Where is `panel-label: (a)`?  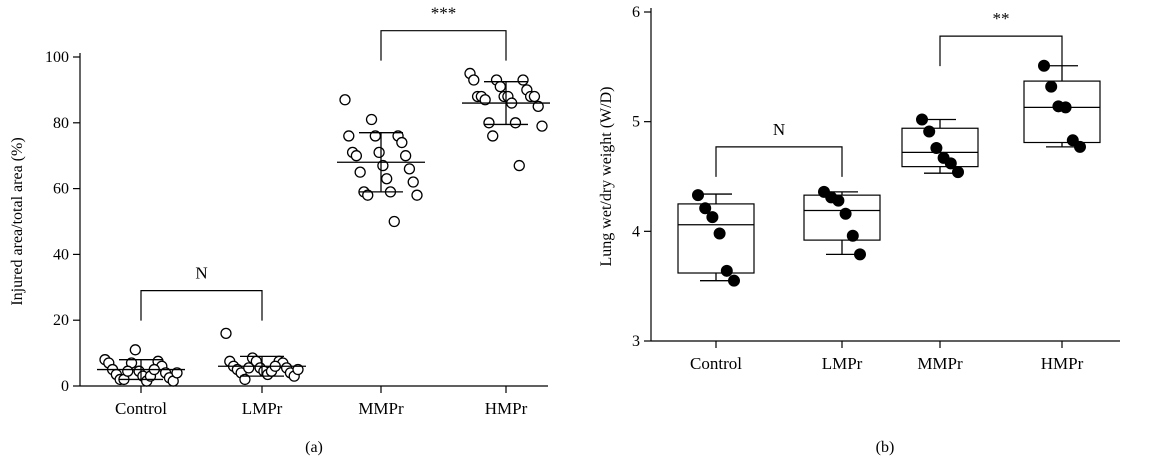 panel-label: (a) is located at coordinates (314, 447).